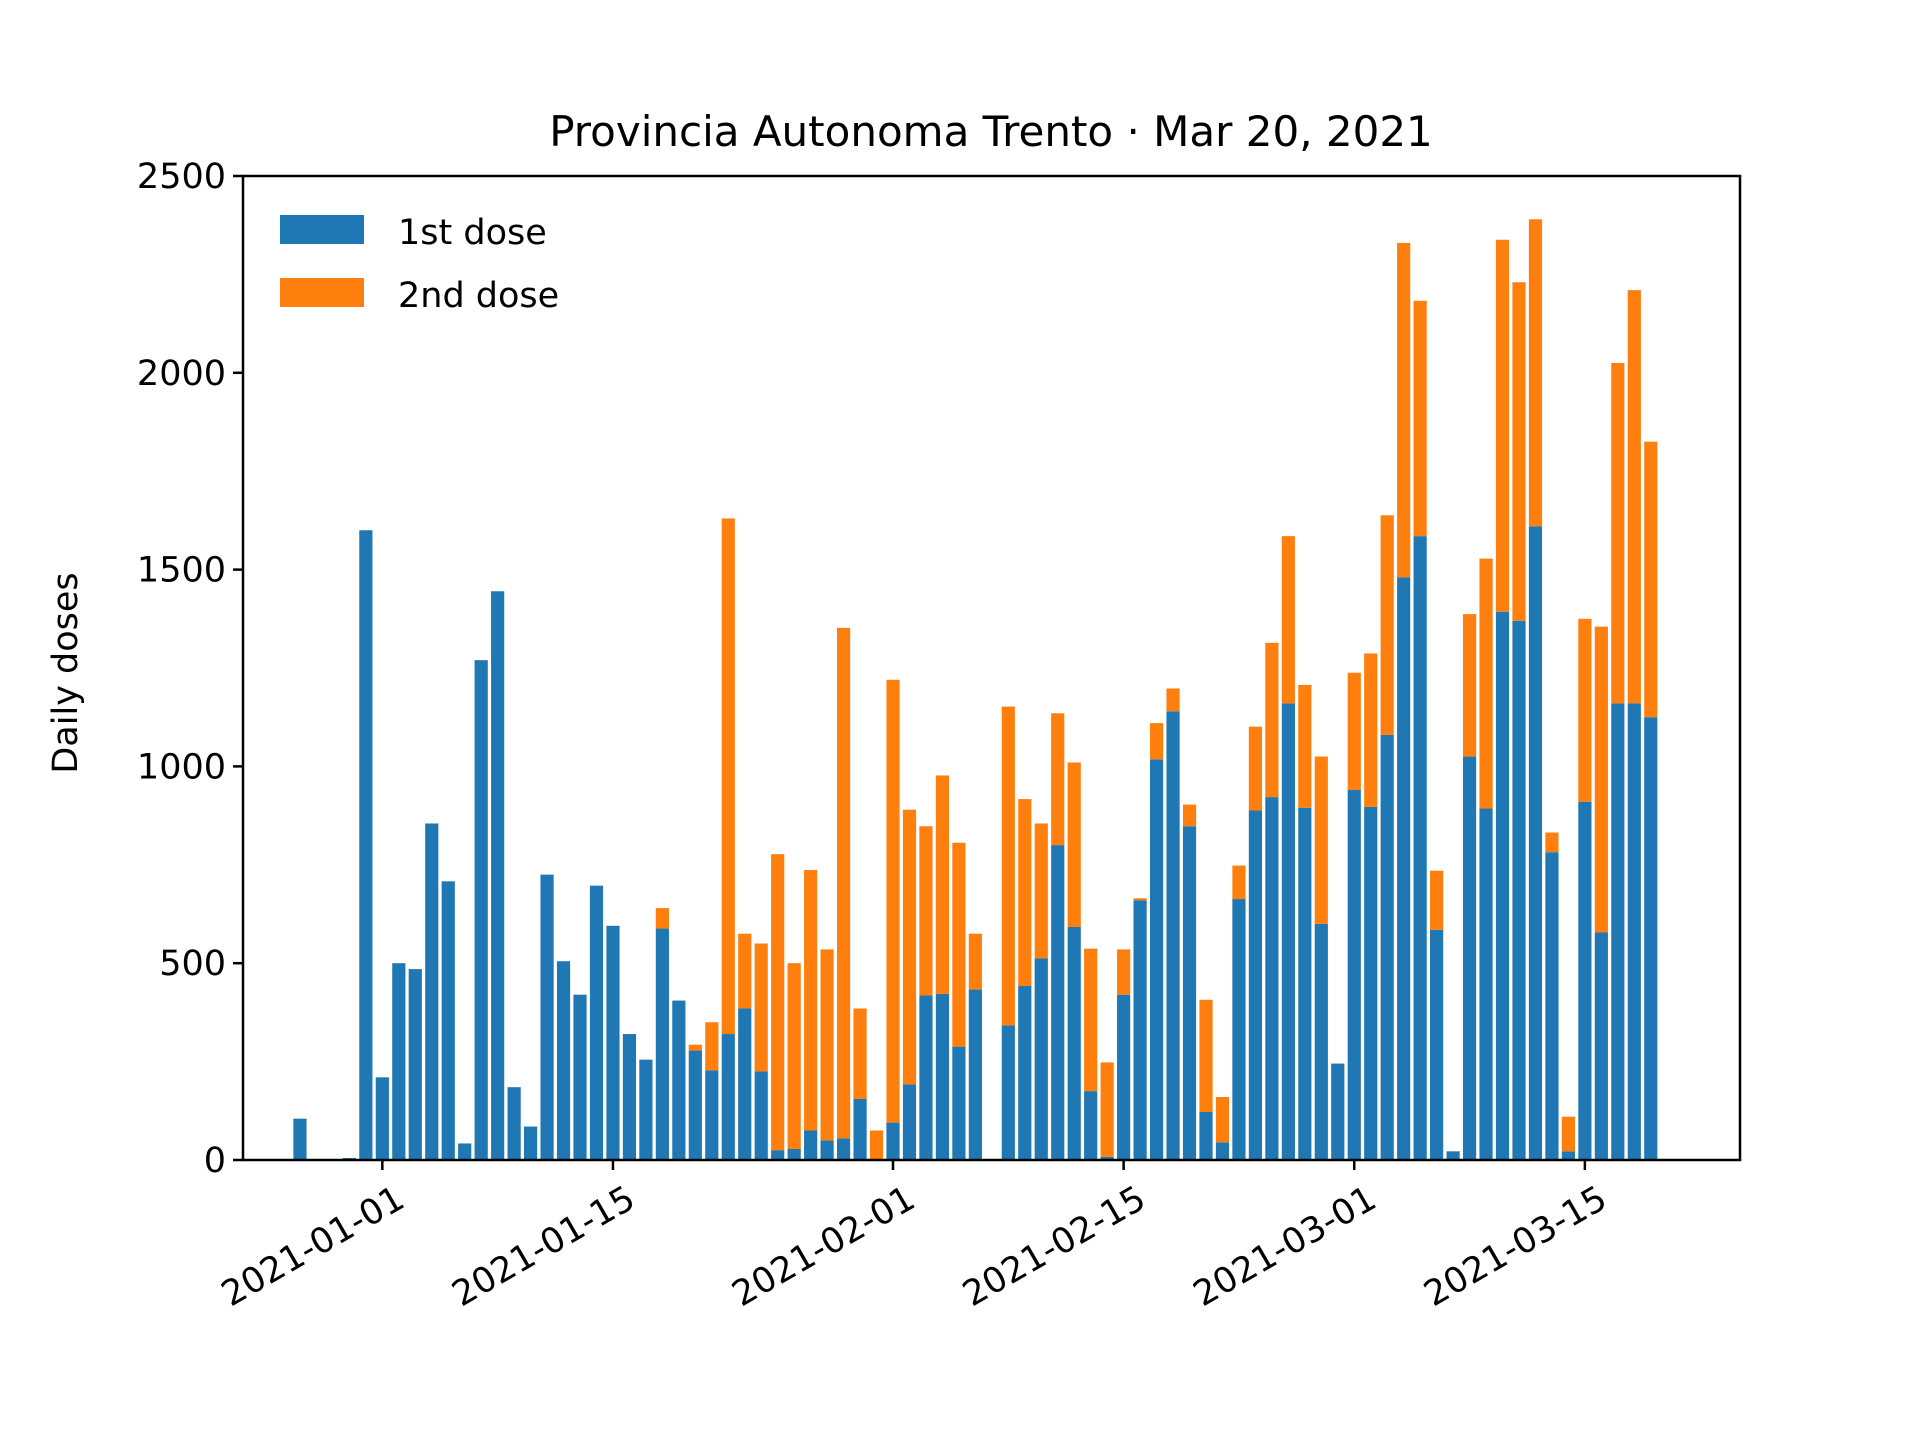  I want to click on y-tick-label: 2000, so click(181, 374).